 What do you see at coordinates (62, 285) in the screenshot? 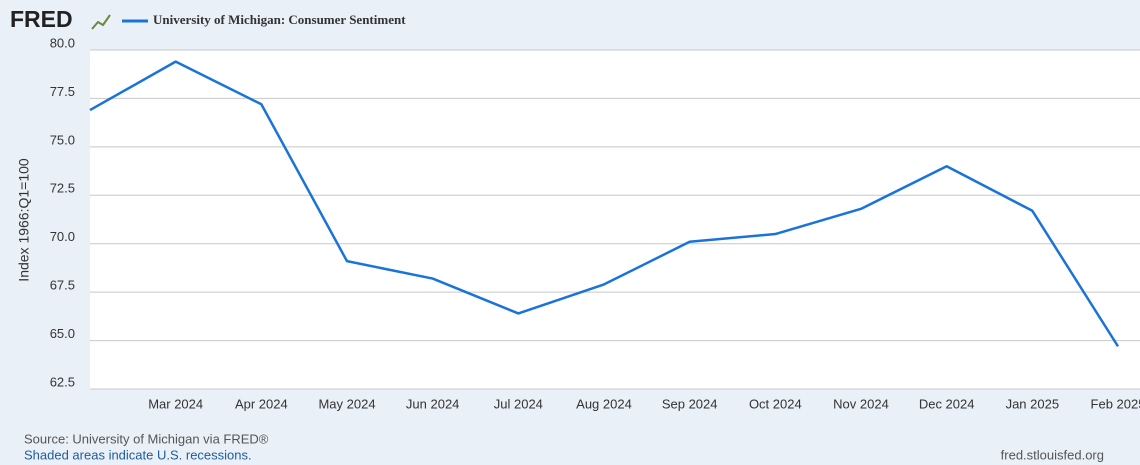
I see `y-tick-label: 67.5` at bounding box center [62, 285].